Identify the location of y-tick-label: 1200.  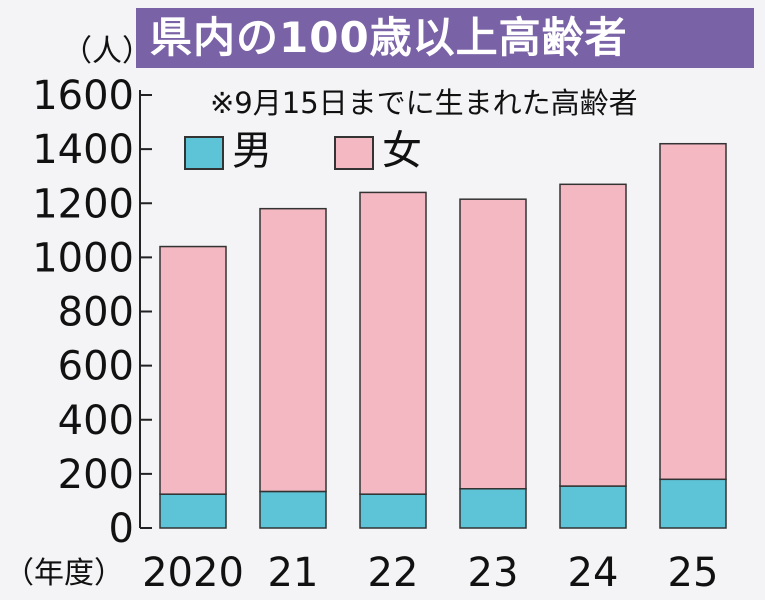
(83, 204).